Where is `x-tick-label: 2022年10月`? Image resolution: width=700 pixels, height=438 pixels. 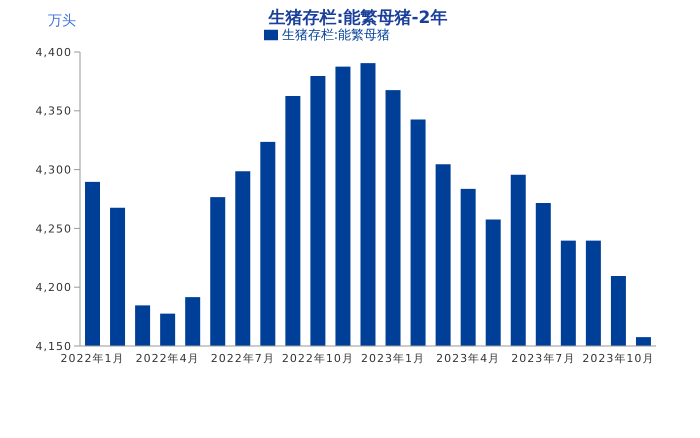 x-tick-label: 2022年10月 is located at coordinates (318, 358).